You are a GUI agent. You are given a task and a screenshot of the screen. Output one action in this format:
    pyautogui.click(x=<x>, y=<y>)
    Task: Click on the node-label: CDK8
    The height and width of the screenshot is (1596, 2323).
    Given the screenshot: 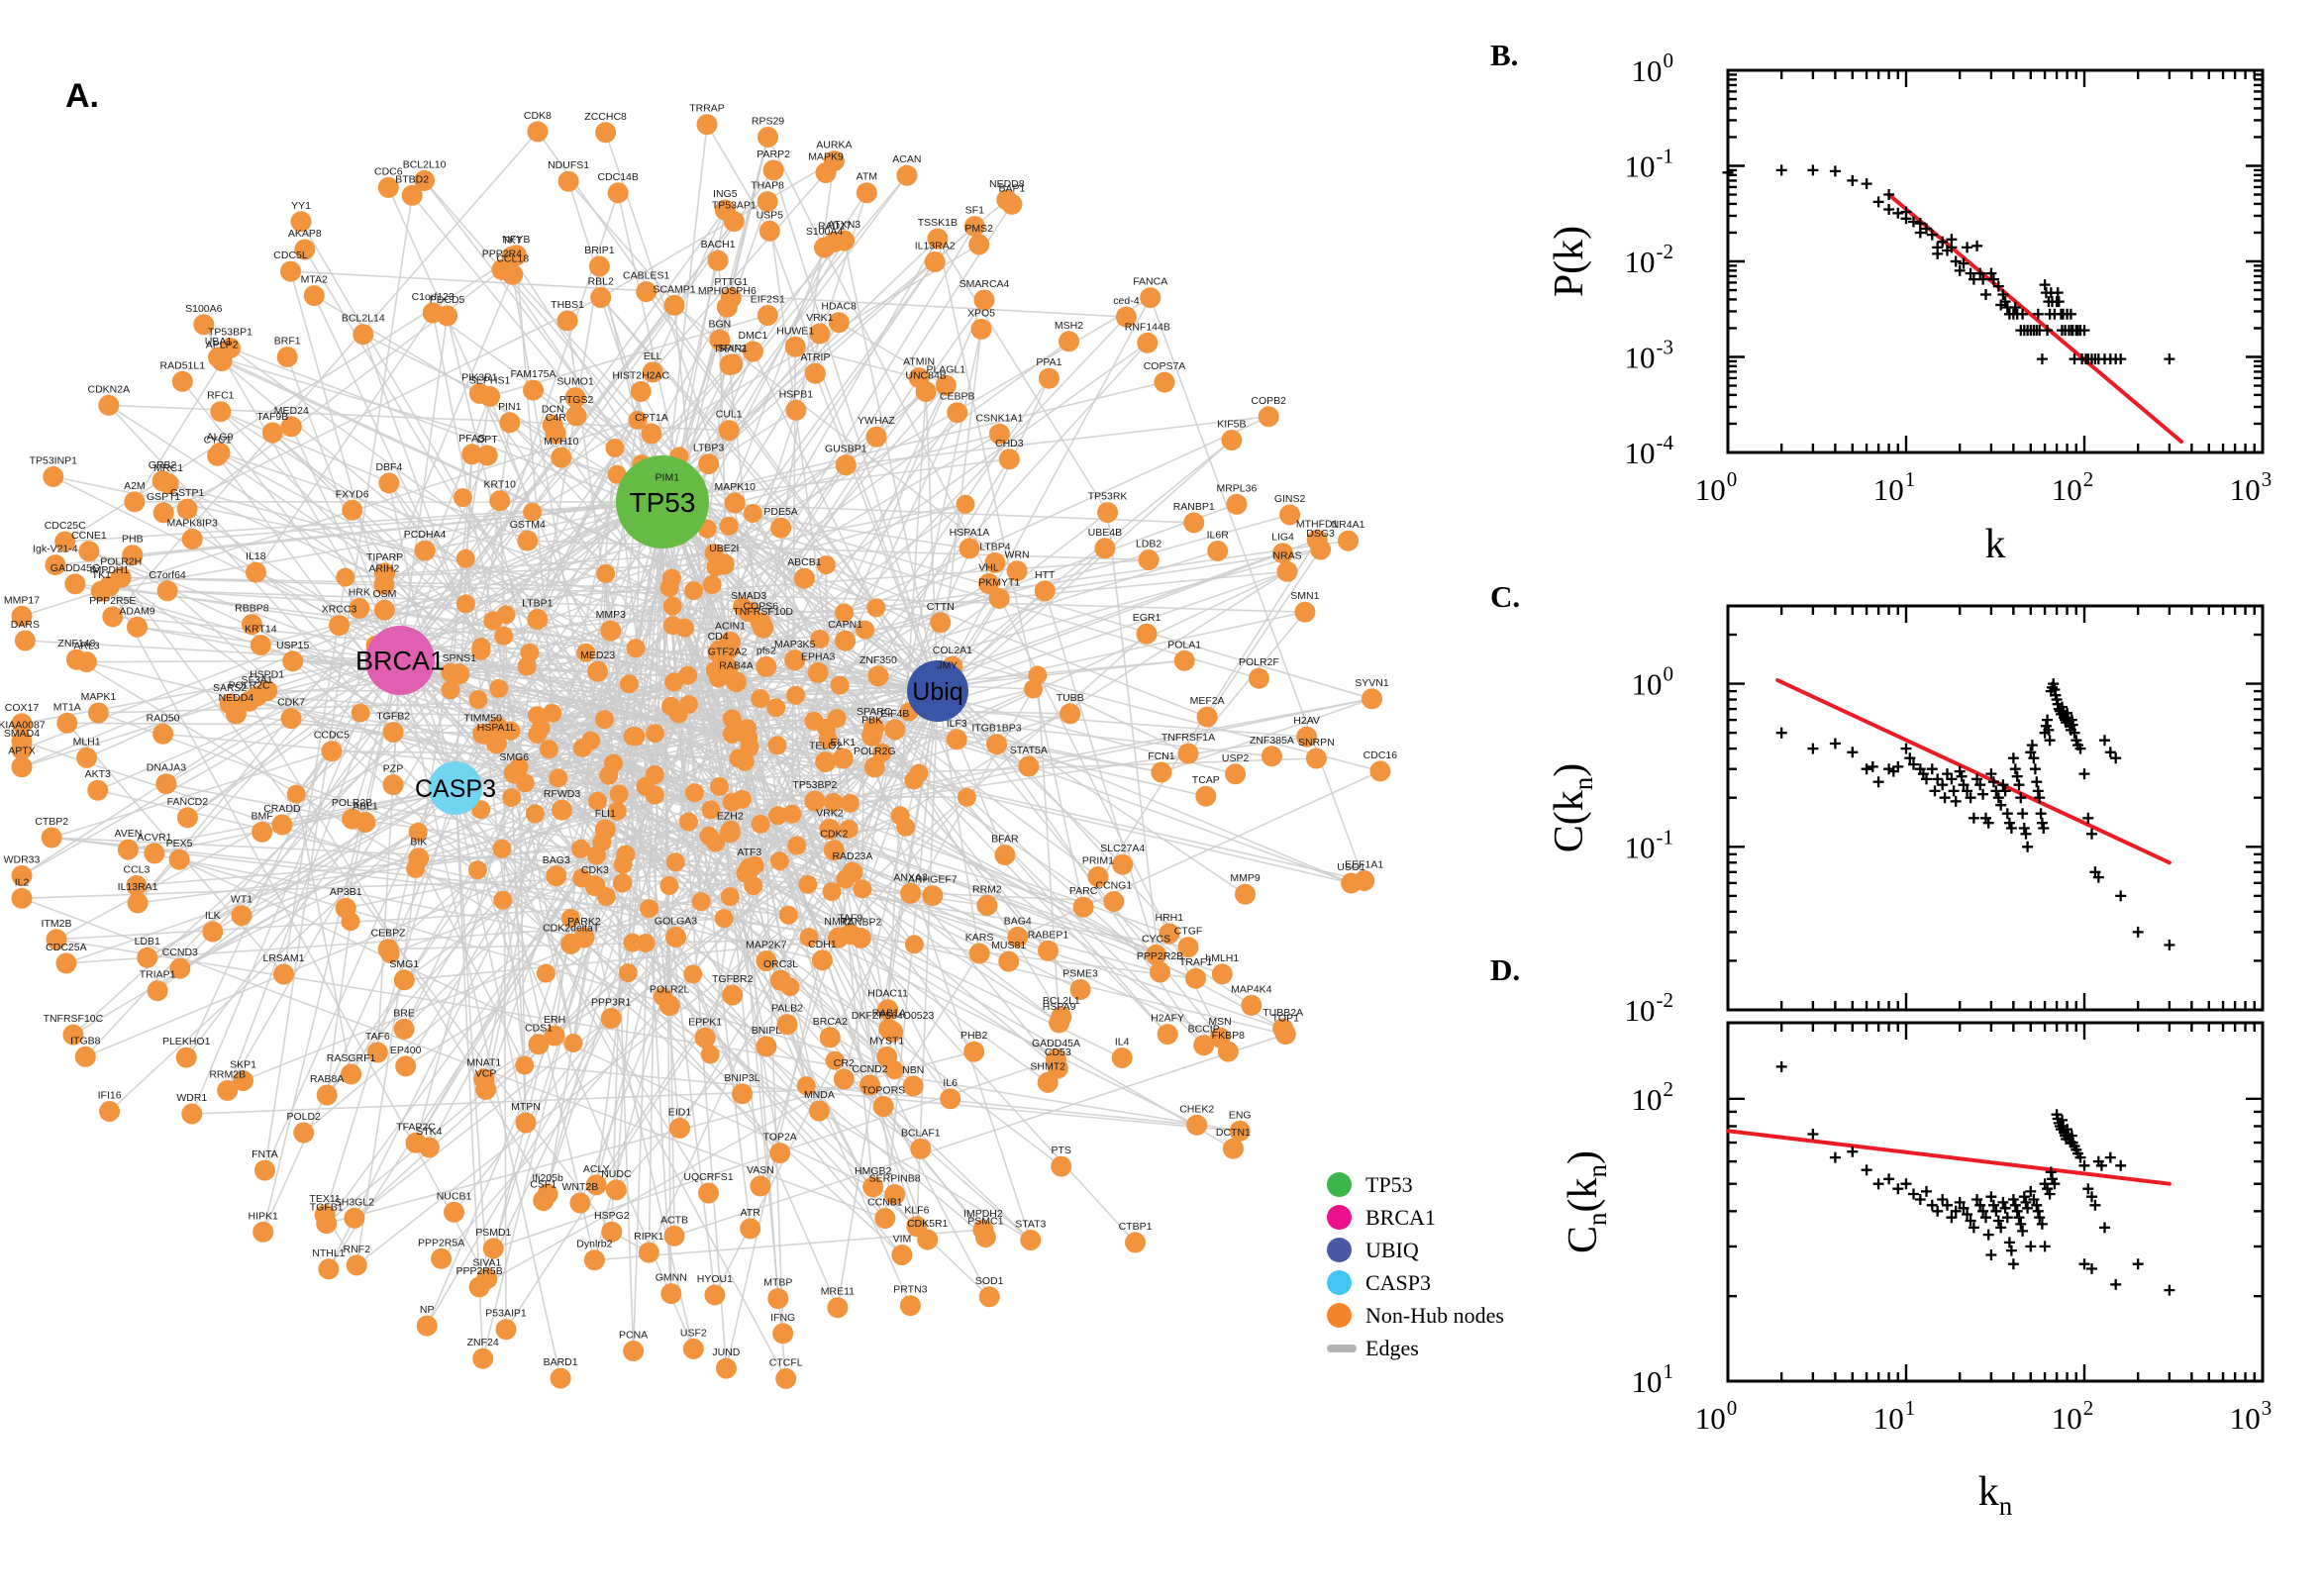 What is the action you would take?
    pyautogui.click(x=538, y=116)
    